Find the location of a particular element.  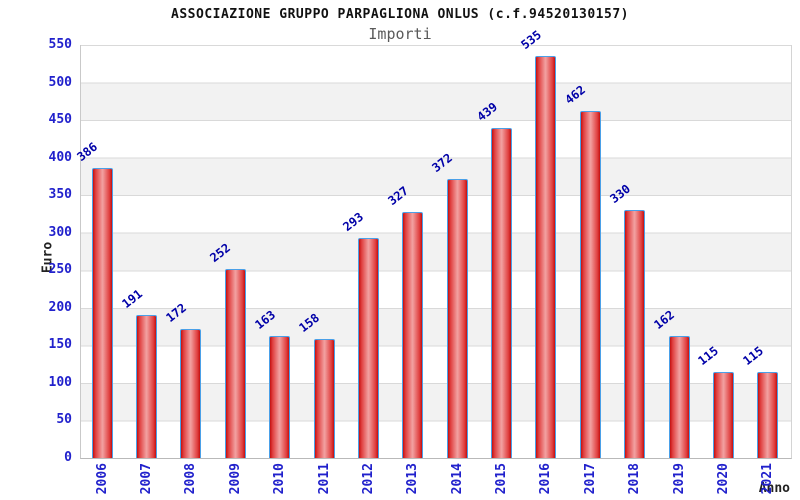

x-tick-label: 2014 is located at coordinates (457, 479).